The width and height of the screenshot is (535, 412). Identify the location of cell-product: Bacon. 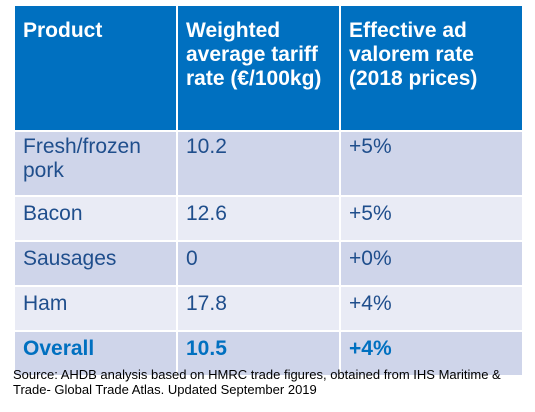
(95, 218).